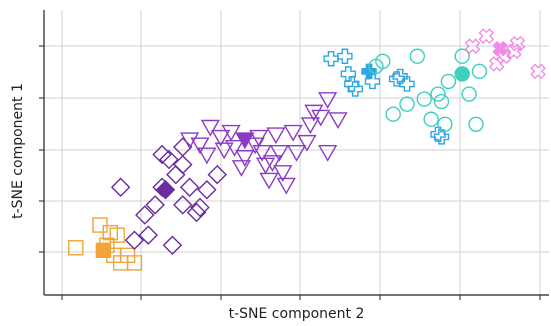  Describe the element at coordinates (462, 74) in the screenshot. I see `circle-centroid-point` at that location.